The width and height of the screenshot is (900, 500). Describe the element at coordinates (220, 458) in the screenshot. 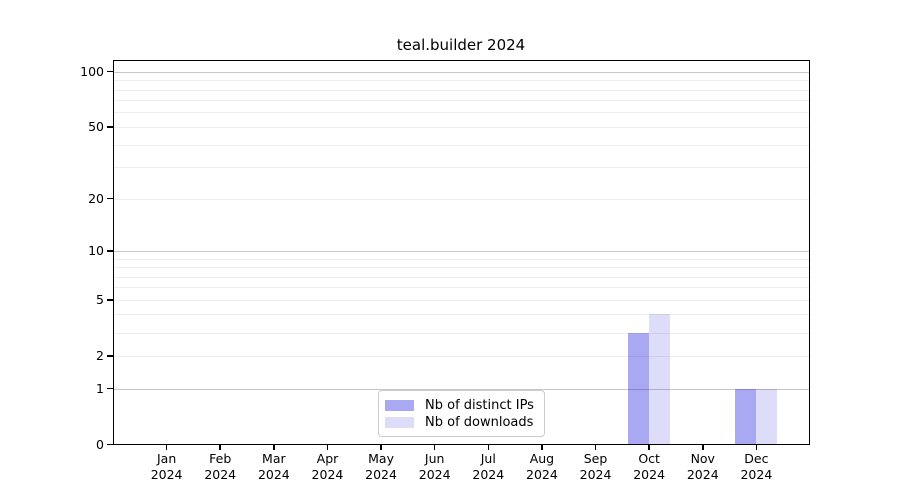

I see `month-label: Feb` at that location.